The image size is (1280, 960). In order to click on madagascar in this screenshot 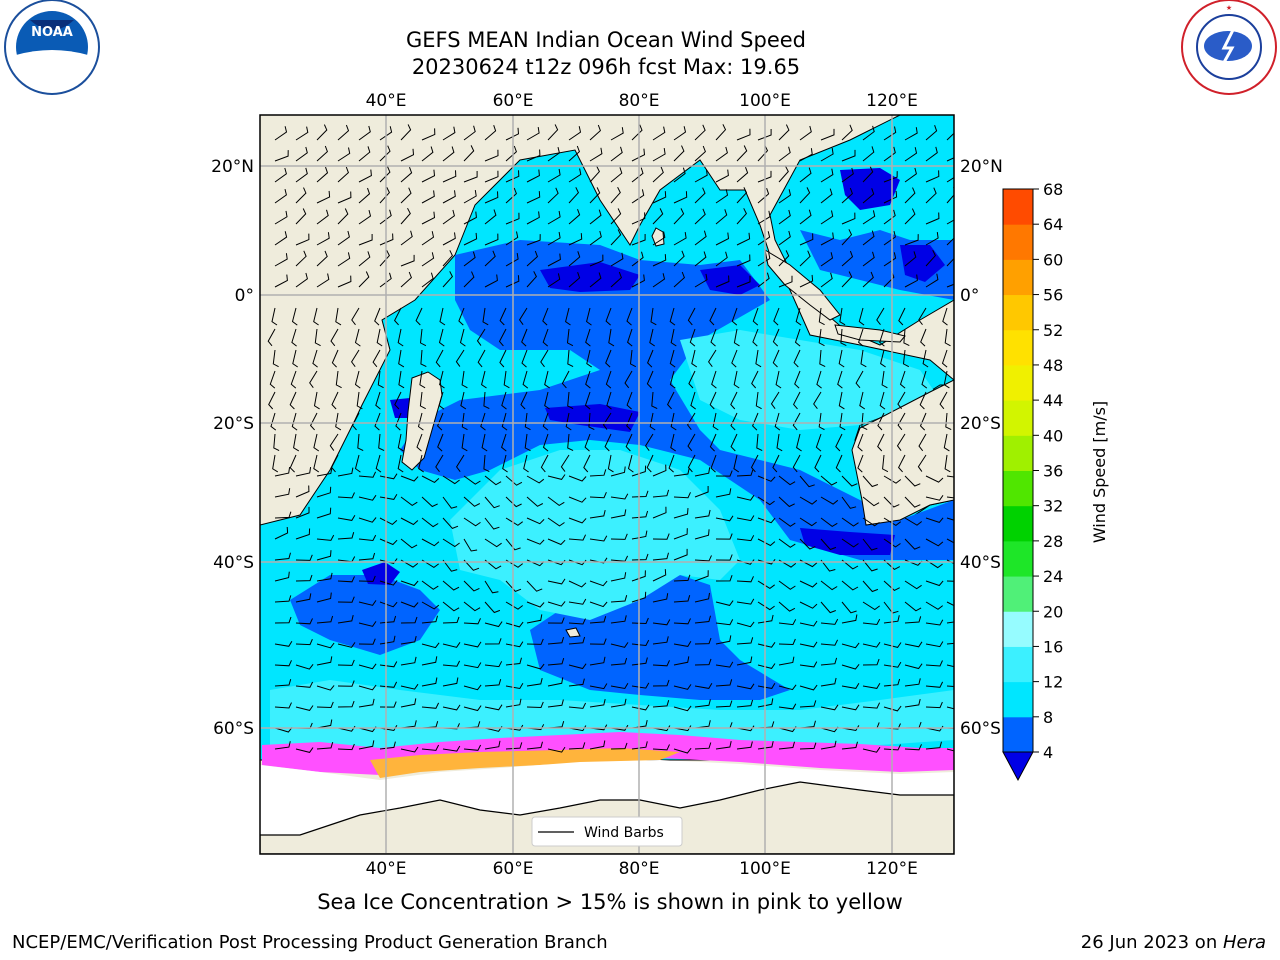, I will do `click(422, 421)`.